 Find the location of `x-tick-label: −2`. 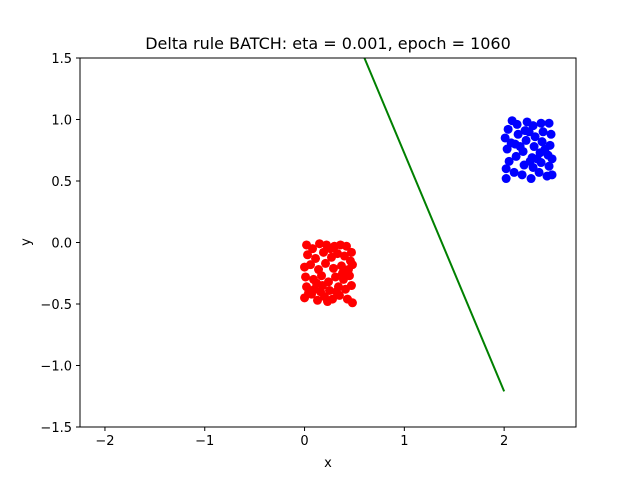

x-tick-label: −2 is located at coordinates (104, 441).